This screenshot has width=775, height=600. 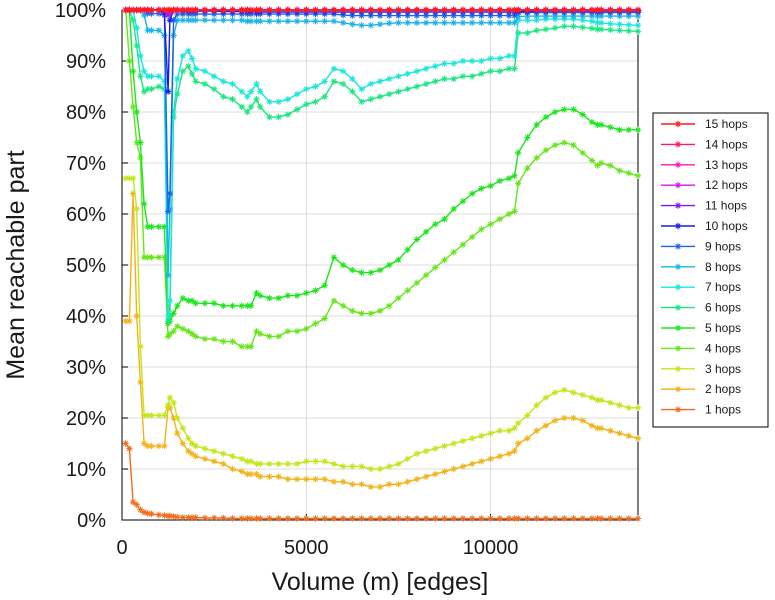 I want to click on y-tick-label: 90%, so click(x=86, y=62).